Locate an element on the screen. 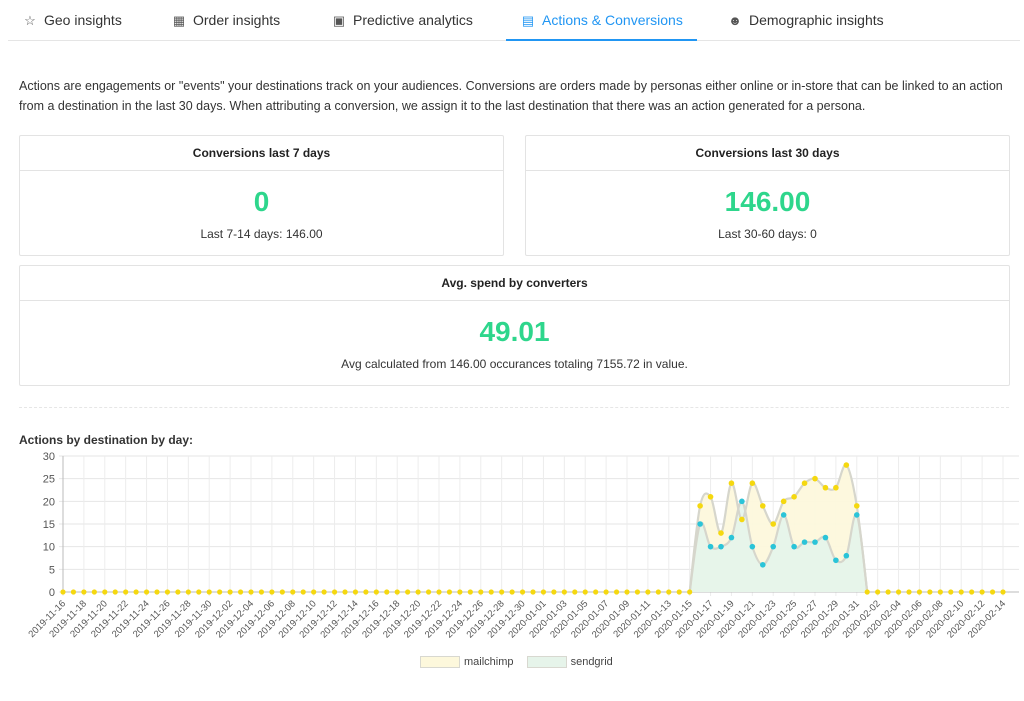 This screenshot has width=1024, height=701. legend-item-mailchimp: mailchimp is located at coordinates (467, 662).